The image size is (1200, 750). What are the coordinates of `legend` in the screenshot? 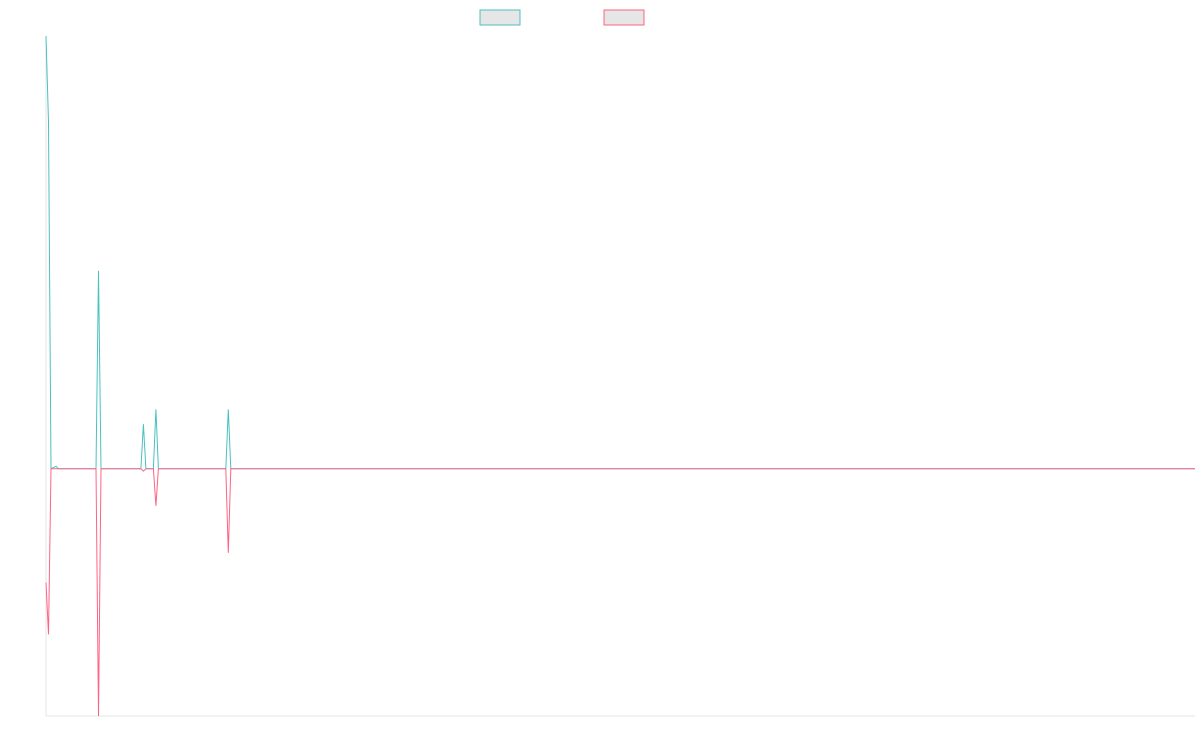 It's located at (562, 17).